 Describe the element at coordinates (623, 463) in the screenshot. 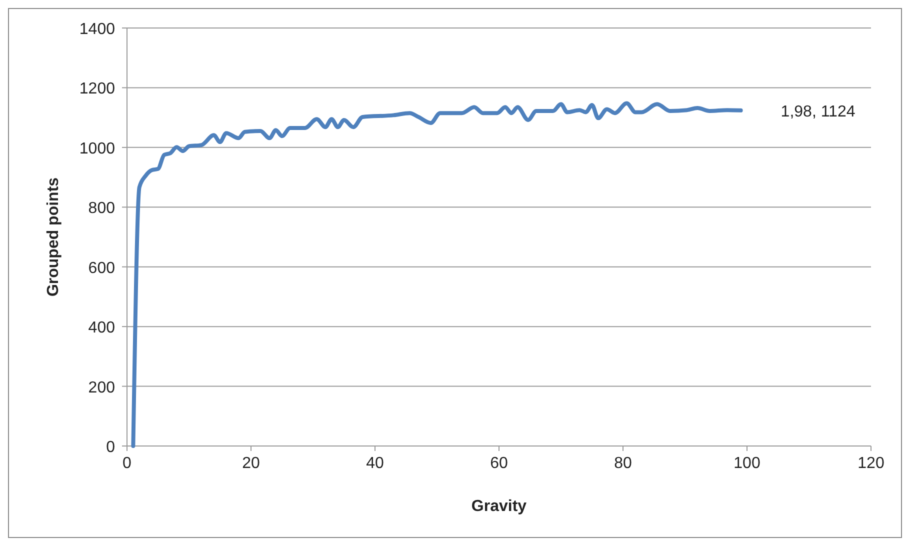

I see `x-tick-label: 80` at that location.